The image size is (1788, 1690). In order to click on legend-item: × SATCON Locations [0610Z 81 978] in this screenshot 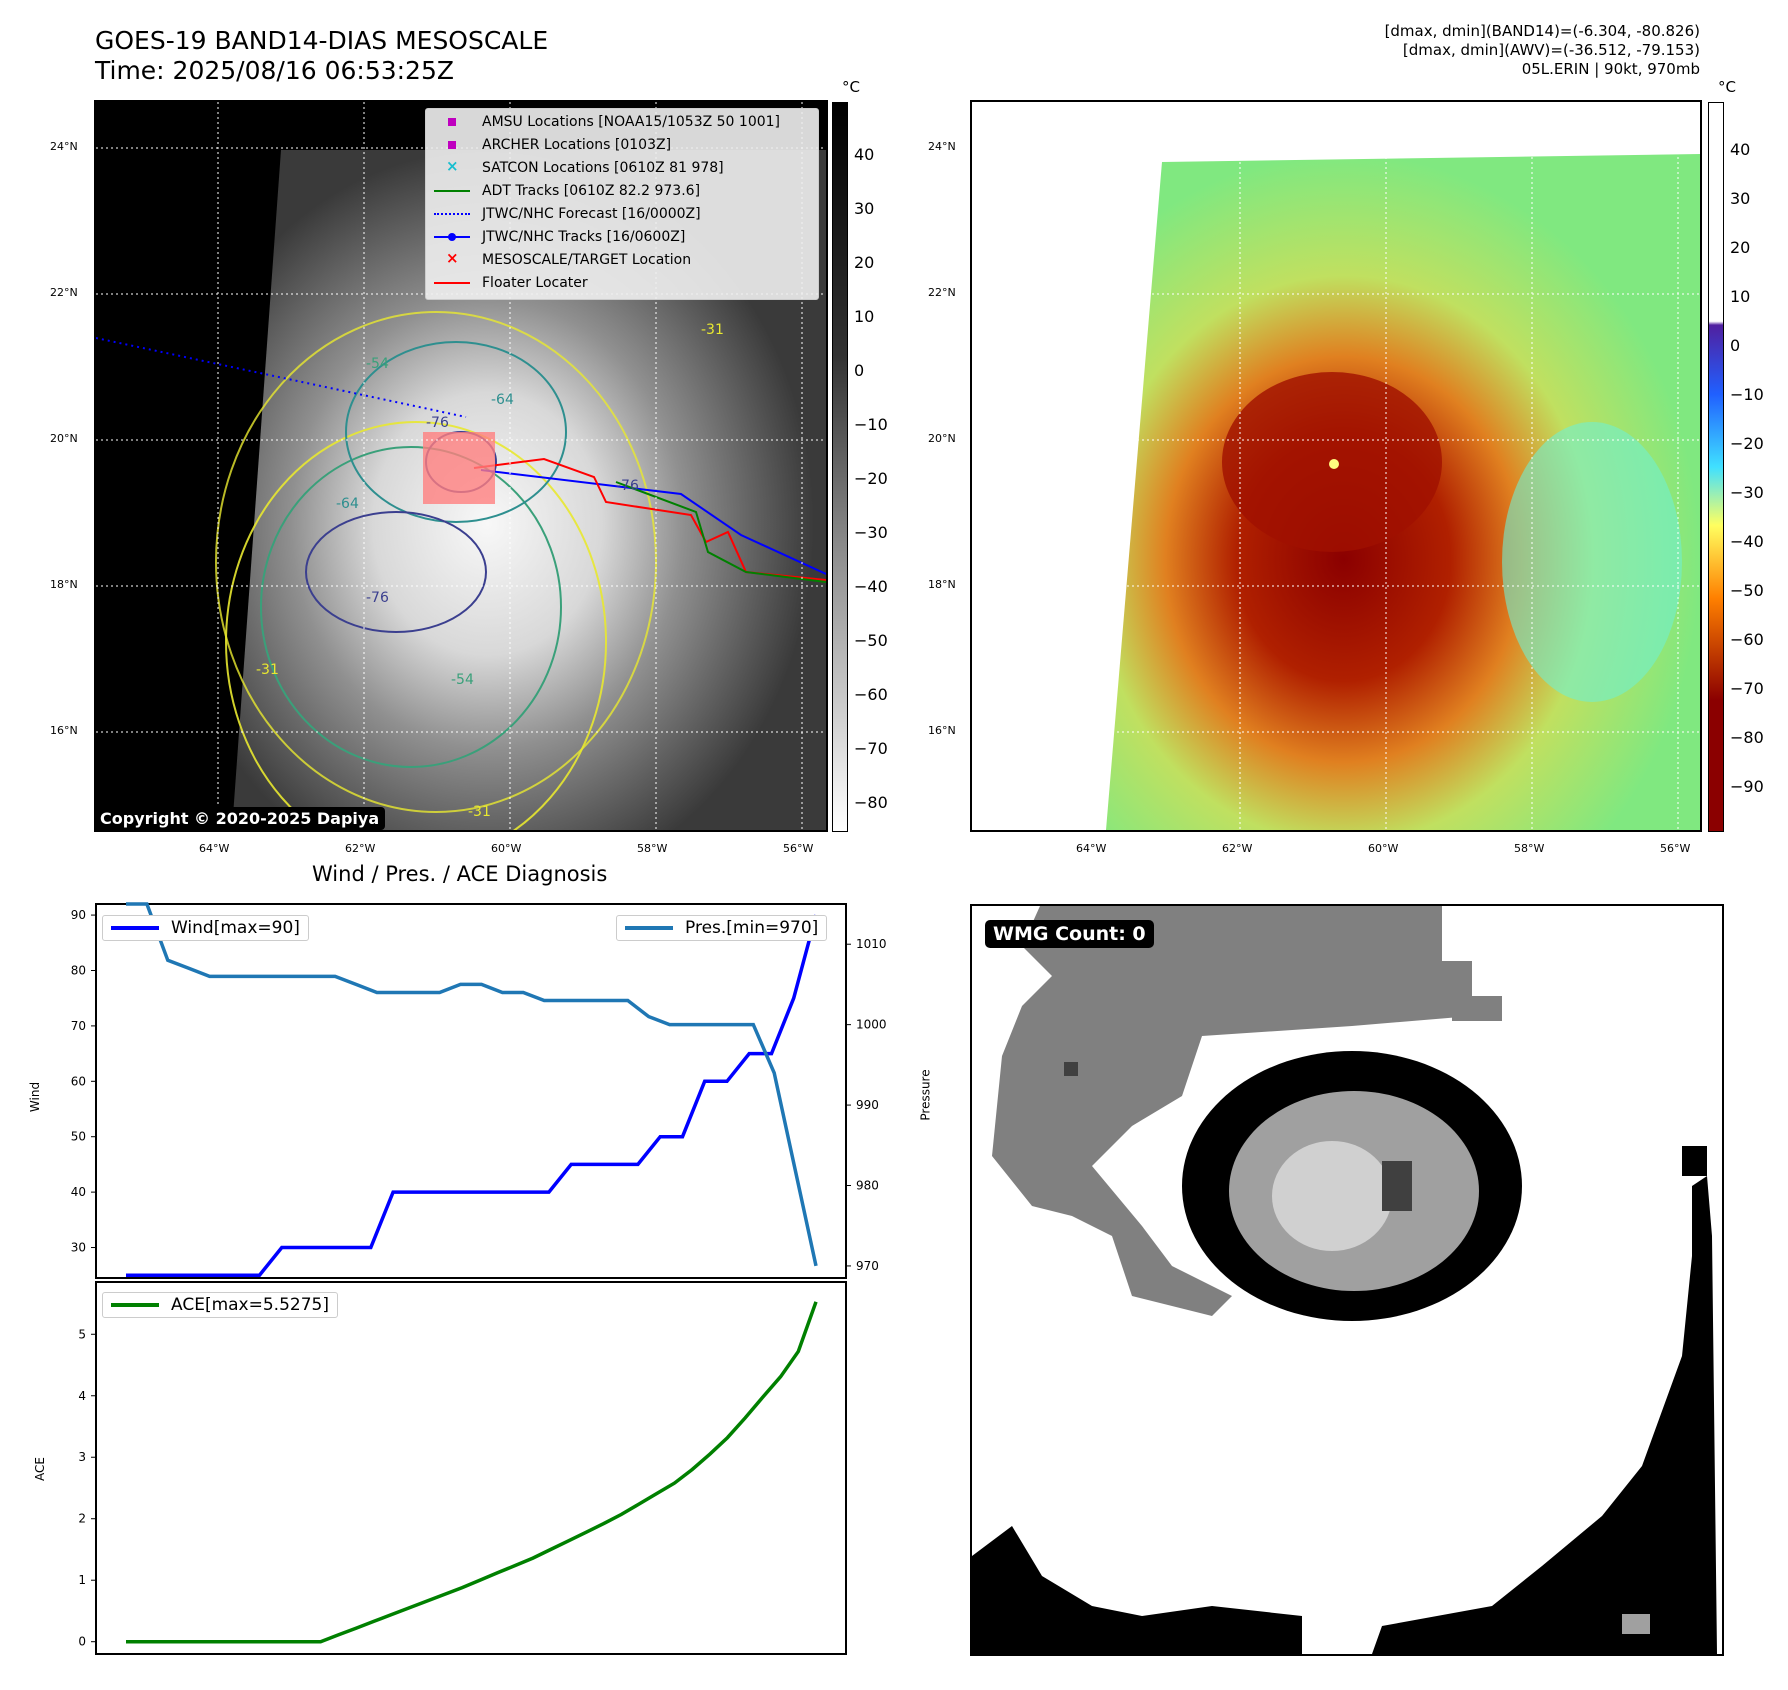, I will do `click(579, 167)`.